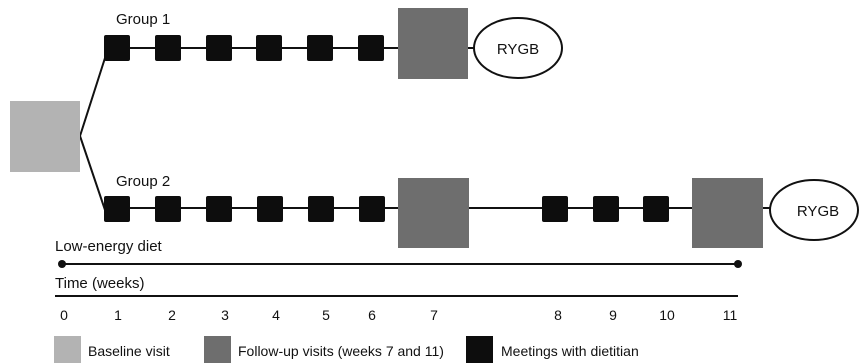 This screenshot has width=861, height=363. I want to click on week-tick-2: 2, so click(172, 315).